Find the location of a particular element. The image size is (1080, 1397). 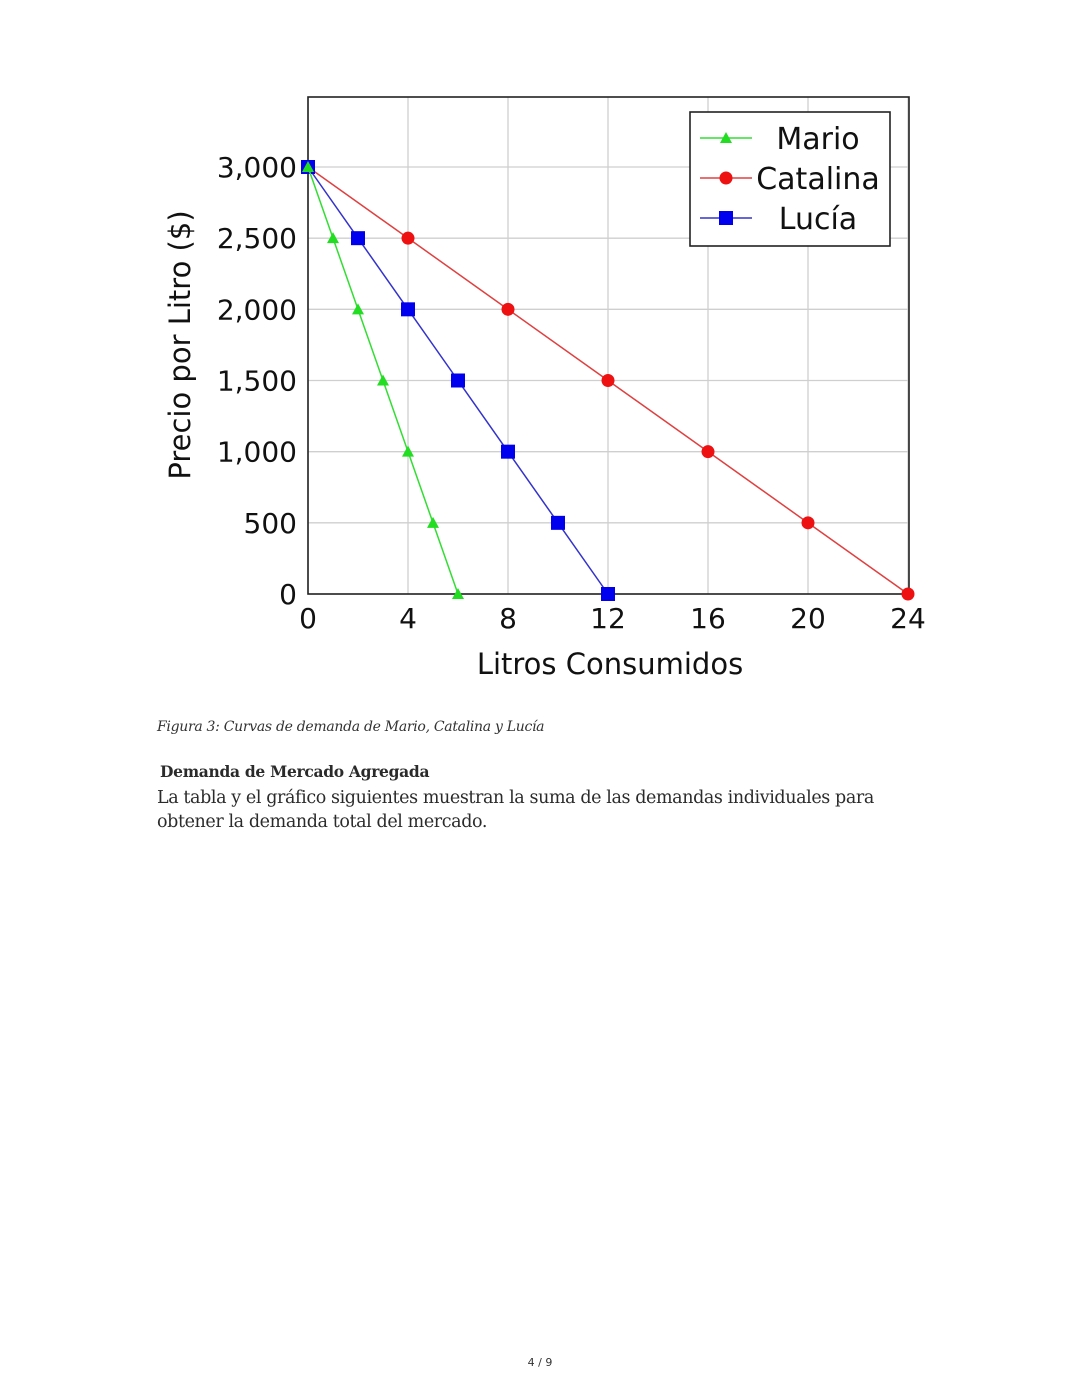

x-axis-label: Litros Consumidos is located at coordinates (610, 664).